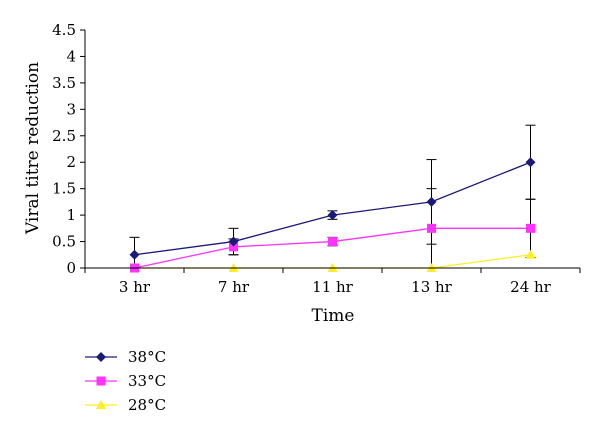  Describe the element at coordinates (125, 381) in the screenshot. I see `legend: 38°C 33°C 28°C` at that location.